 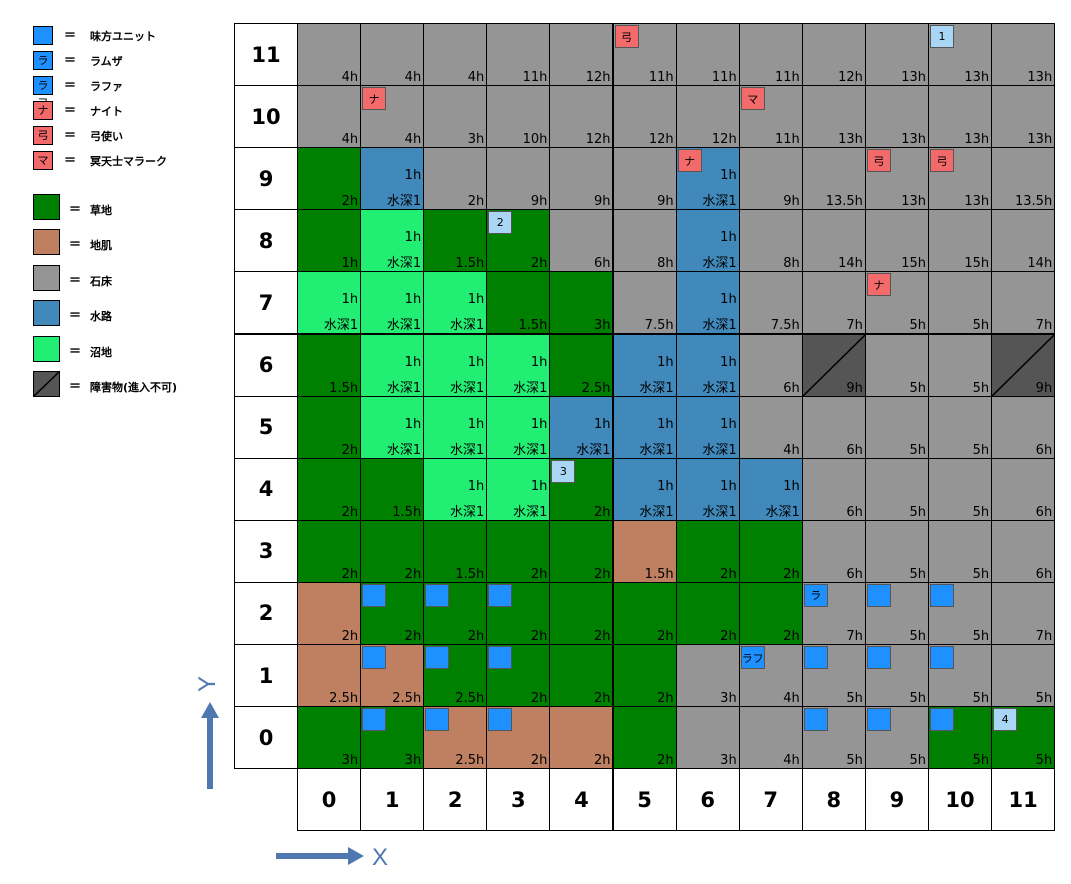 What do you see at coordinates (896, 241) in the screenshot?
I see `map-tile-stone: 15h` at bounding box center [896, 241].